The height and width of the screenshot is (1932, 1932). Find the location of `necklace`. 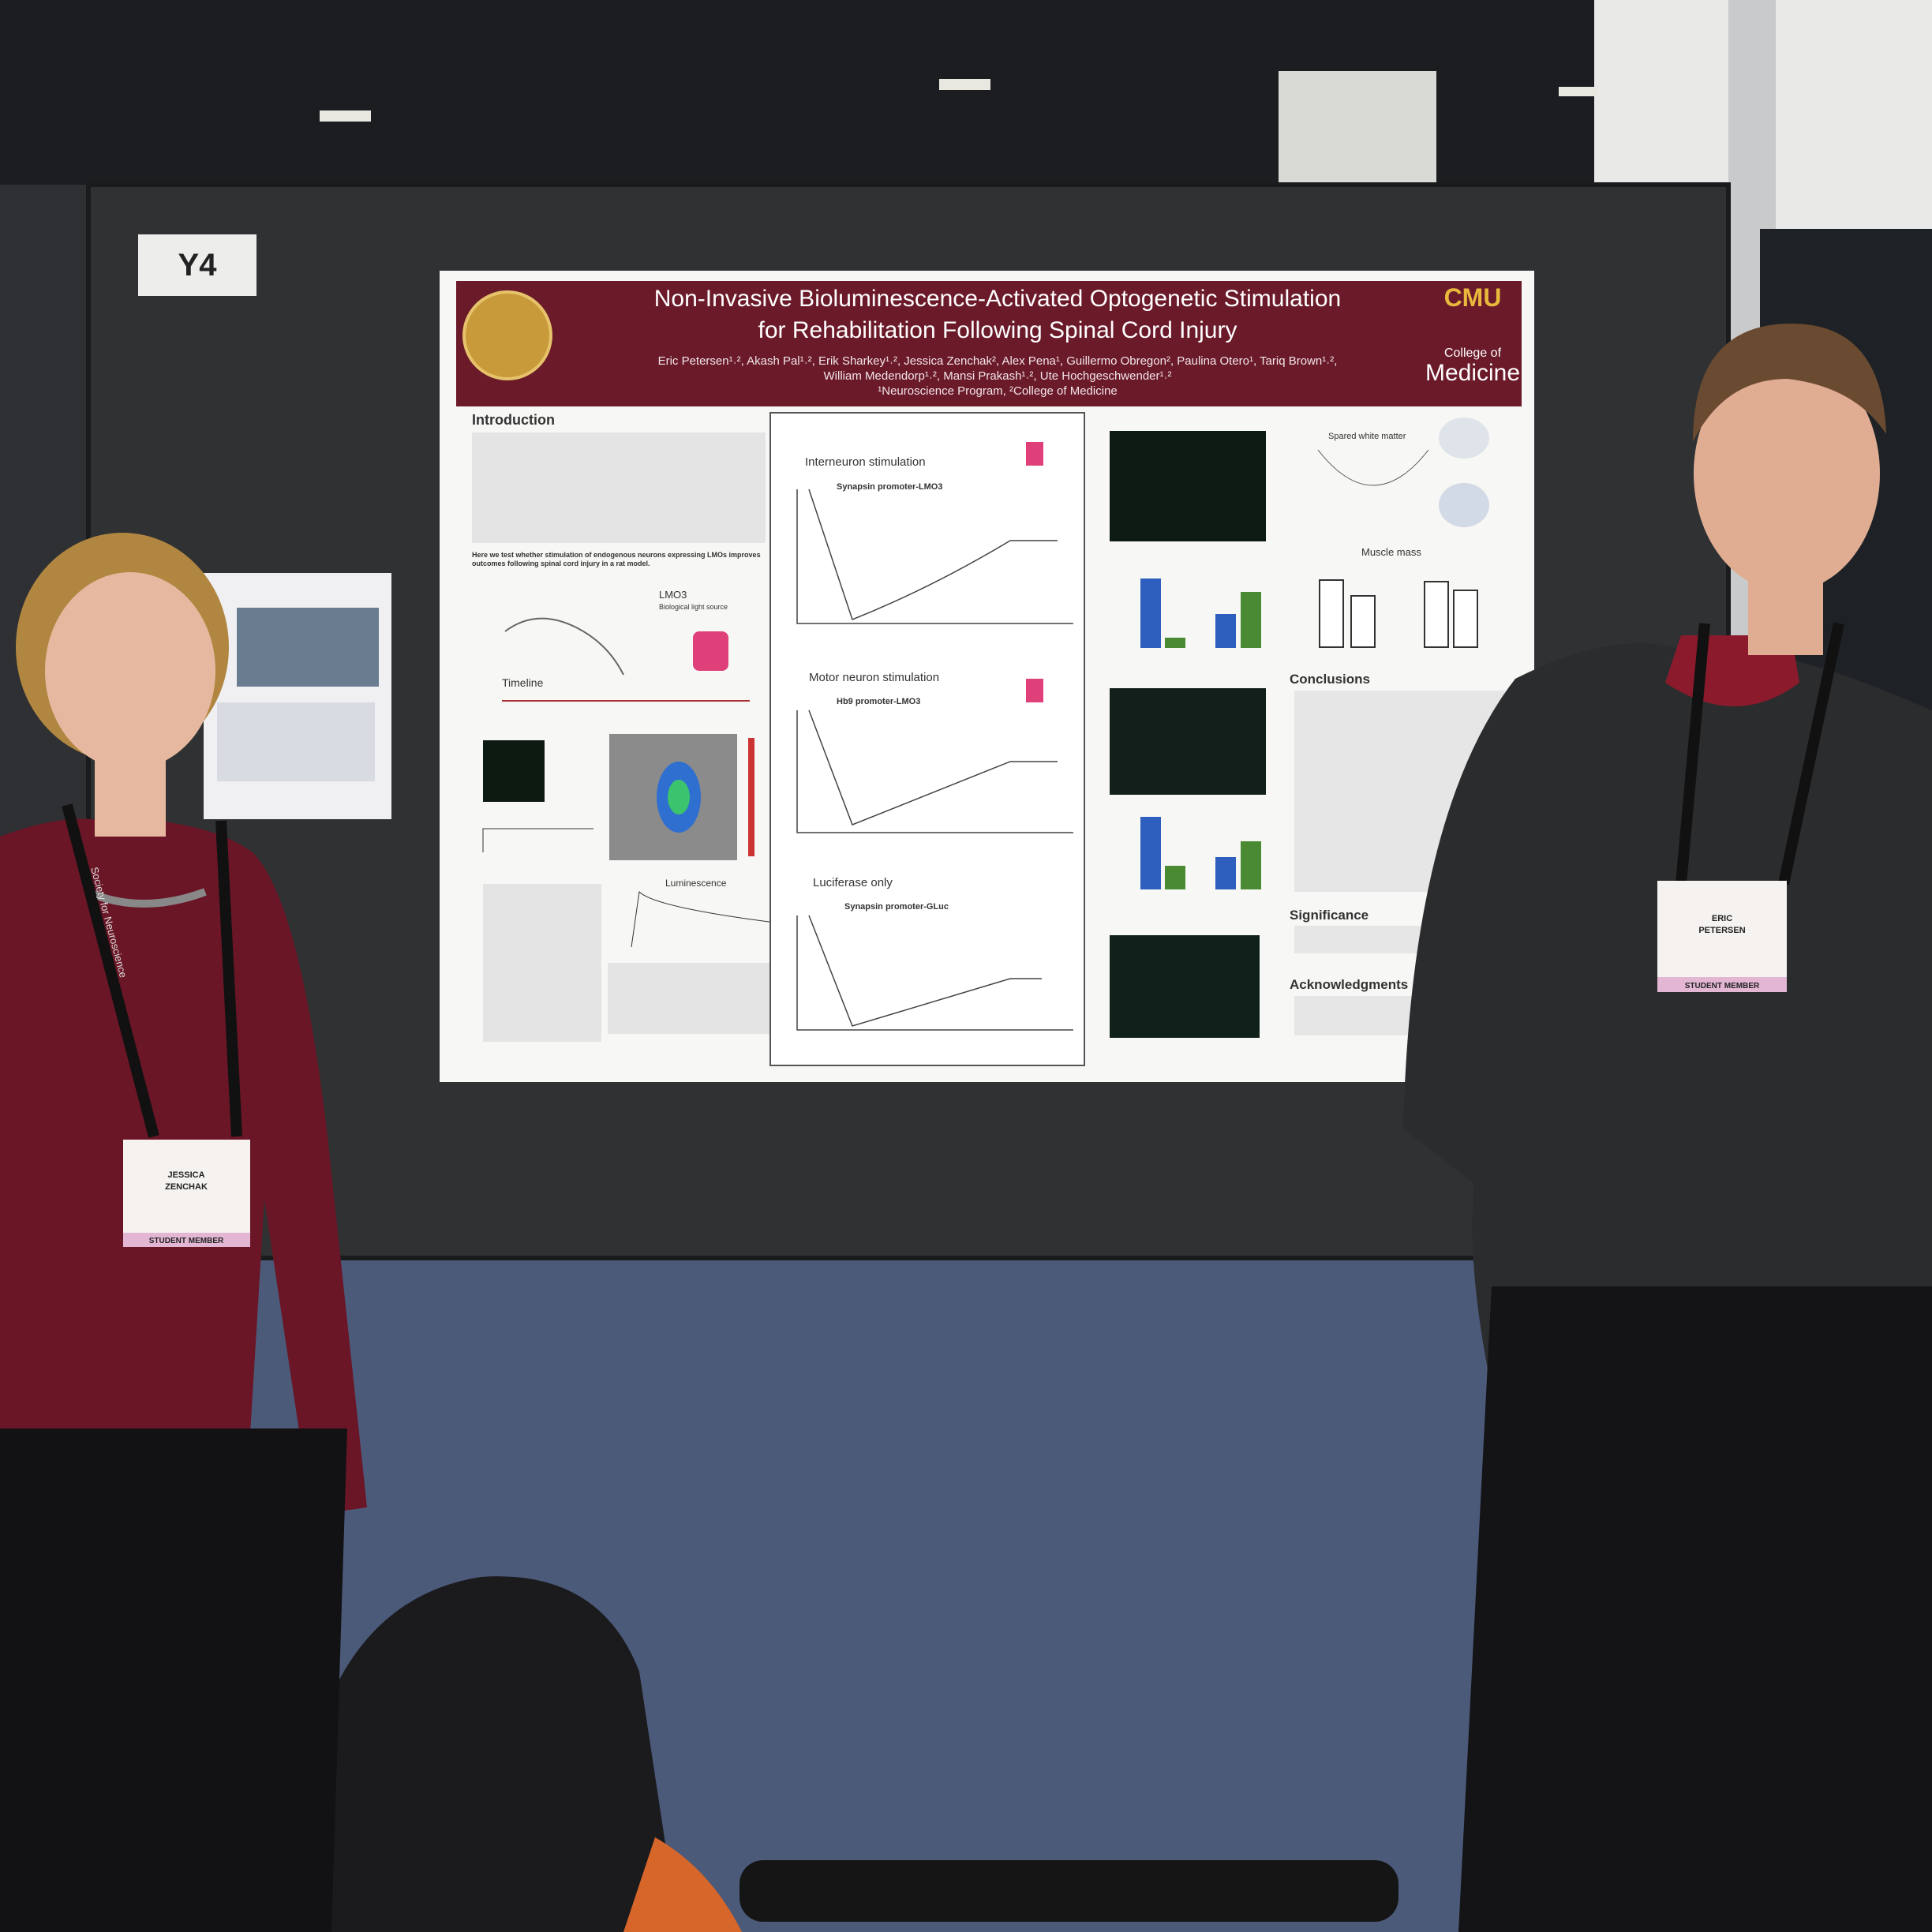

necklace is located at coordinates (146, 898).